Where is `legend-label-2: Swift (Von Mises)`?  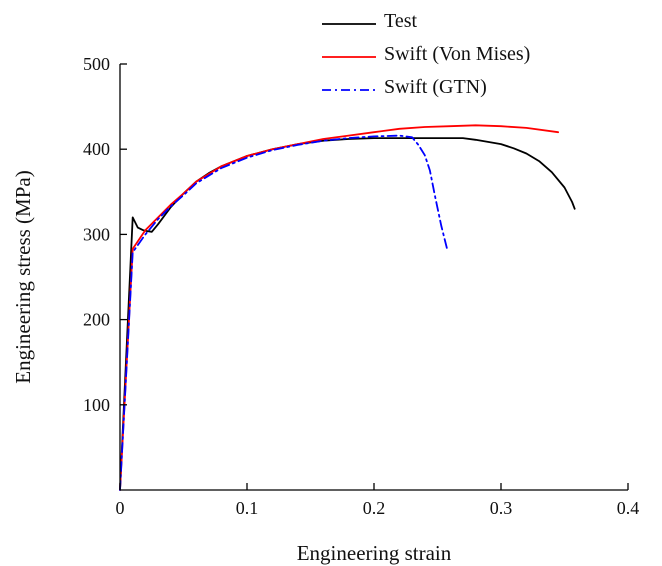
legend-label-2: Swift (Von Mises) is located at coordinates (457, 54).